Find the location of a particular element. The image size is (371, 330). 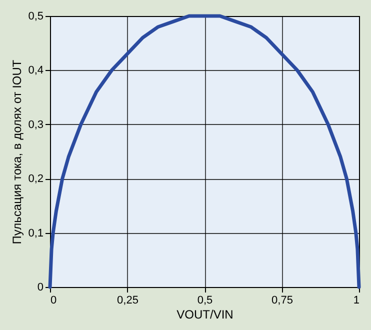

y-axis-title: Пульсация тока, в долях от IOUT is located at coordinates (17, 151).